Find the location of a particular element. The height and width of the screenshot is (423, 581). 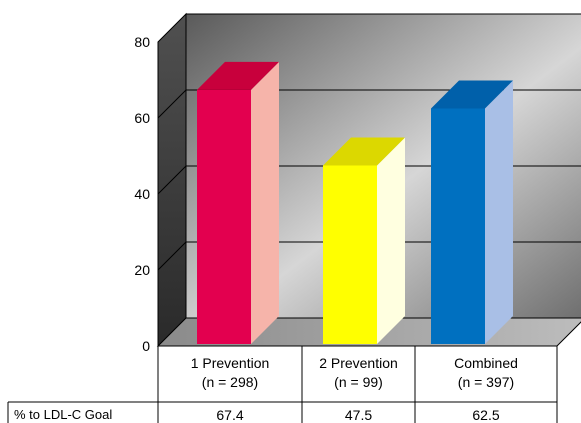

category-label: 2 Prevention is located at coordinates (358, 363).